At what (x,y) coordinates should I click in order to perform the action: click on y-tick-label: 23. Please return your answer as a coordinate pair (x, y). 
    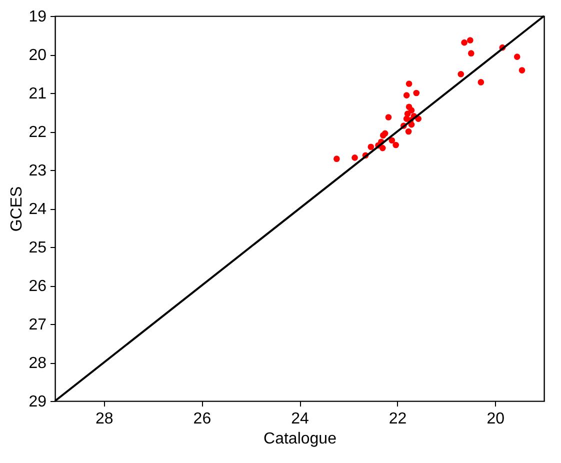
    Looking at the image, I should click on (37, 171).